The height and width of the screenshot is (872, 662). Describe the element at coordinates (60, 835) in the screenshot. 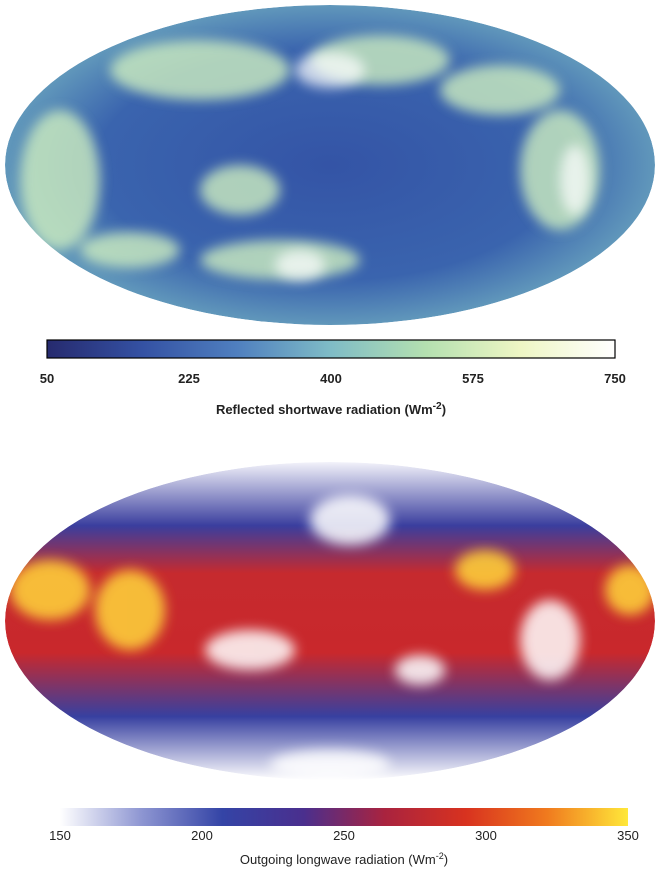

I see `colorbar-tick-label: 150` at that location.